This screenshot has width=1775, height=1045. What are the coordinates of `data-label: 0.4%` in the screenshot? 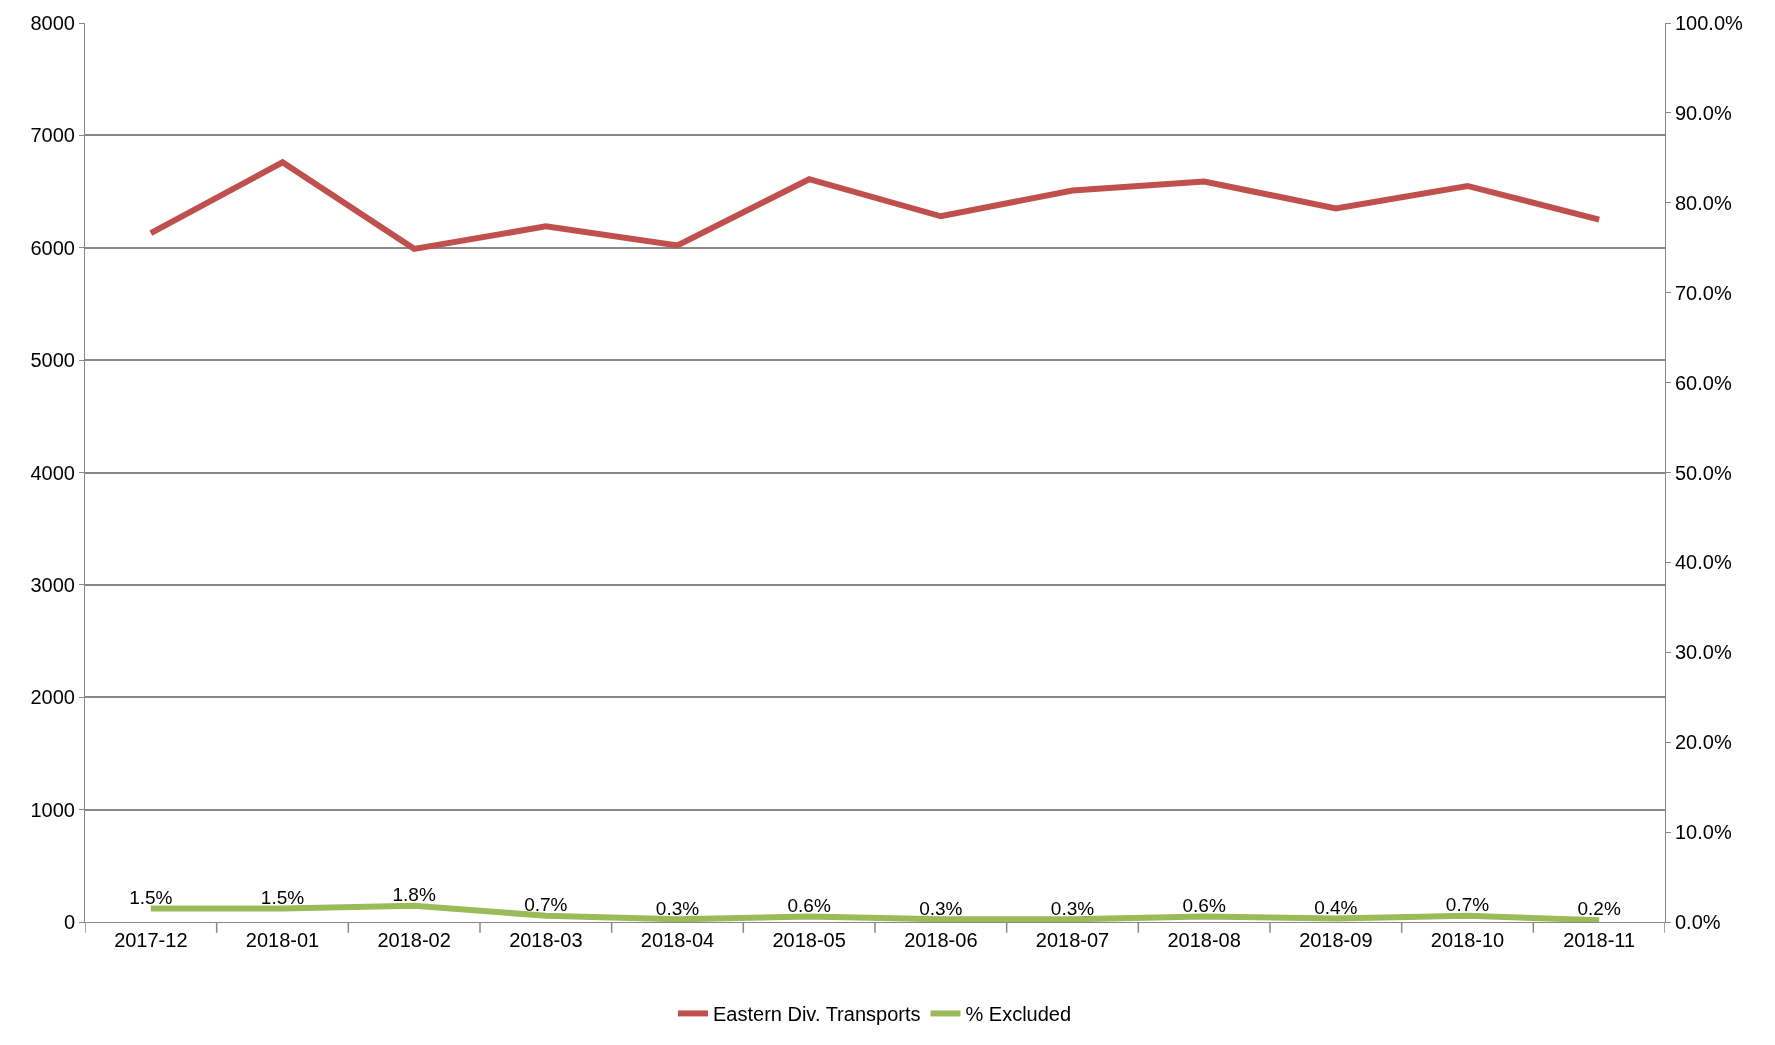 It's located at (1336, 907).